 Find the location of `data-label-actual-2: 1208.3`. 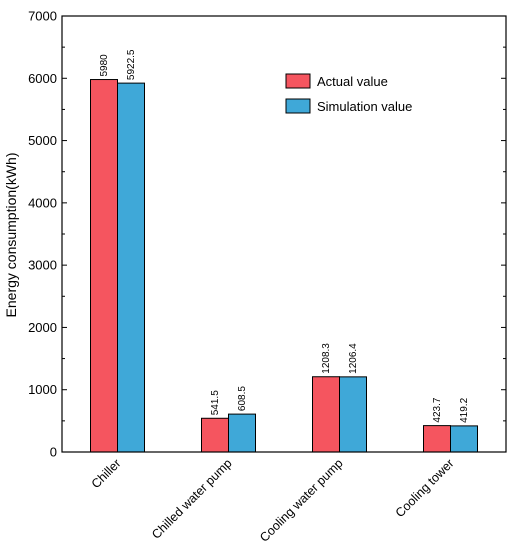

data-label-actual-2: 1208.3 is located at coordinates (326, 358).